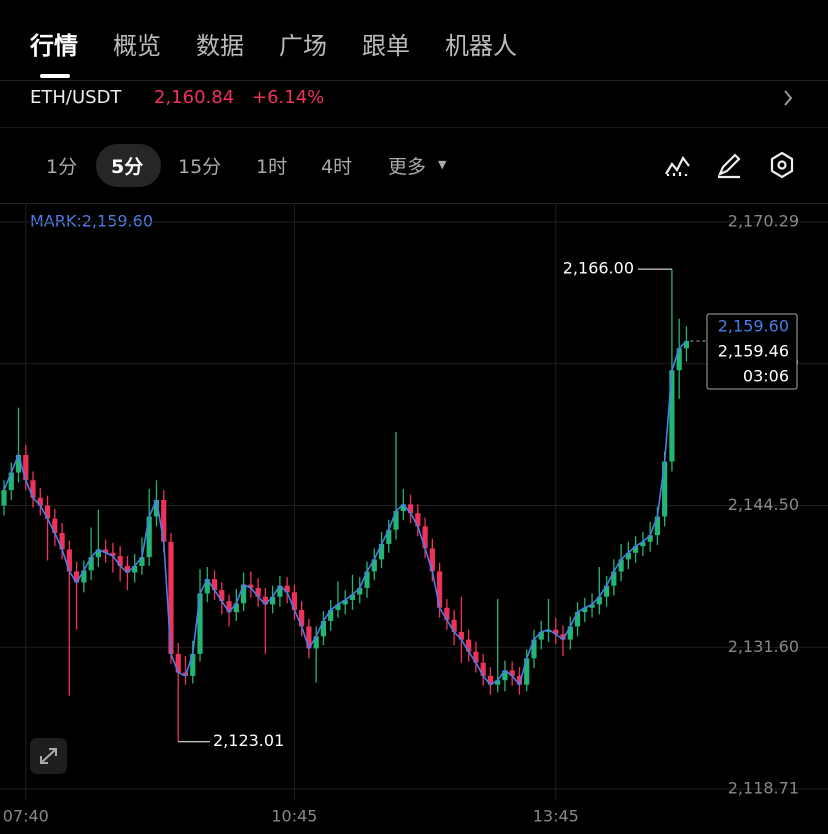 This screenshot has height=834, width=828. Describe the element at coordinates (127, 167) in the screenshot. I see `interval: 5分` at that location.